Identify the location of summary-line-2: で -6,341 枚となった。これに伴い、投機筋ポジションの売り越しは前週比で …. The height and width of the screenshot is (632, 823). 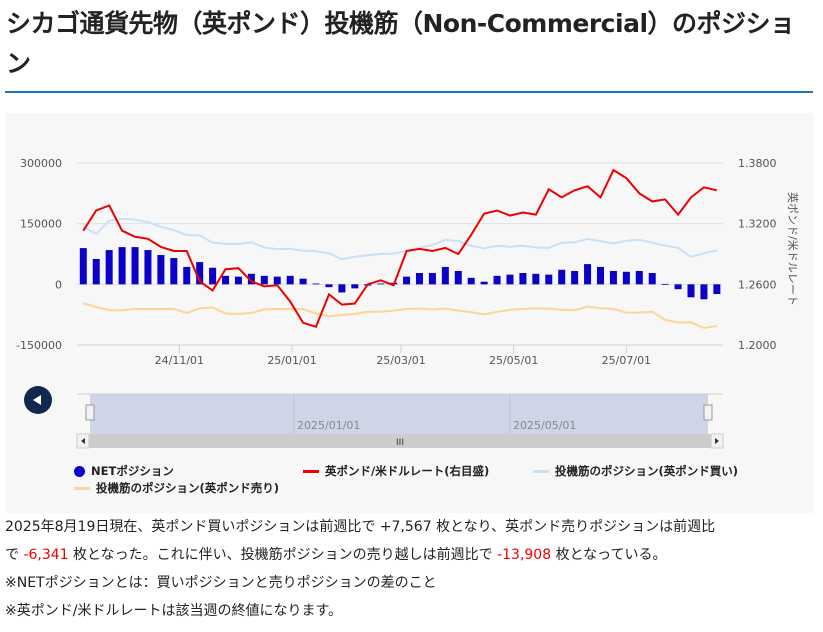
(335, 555).